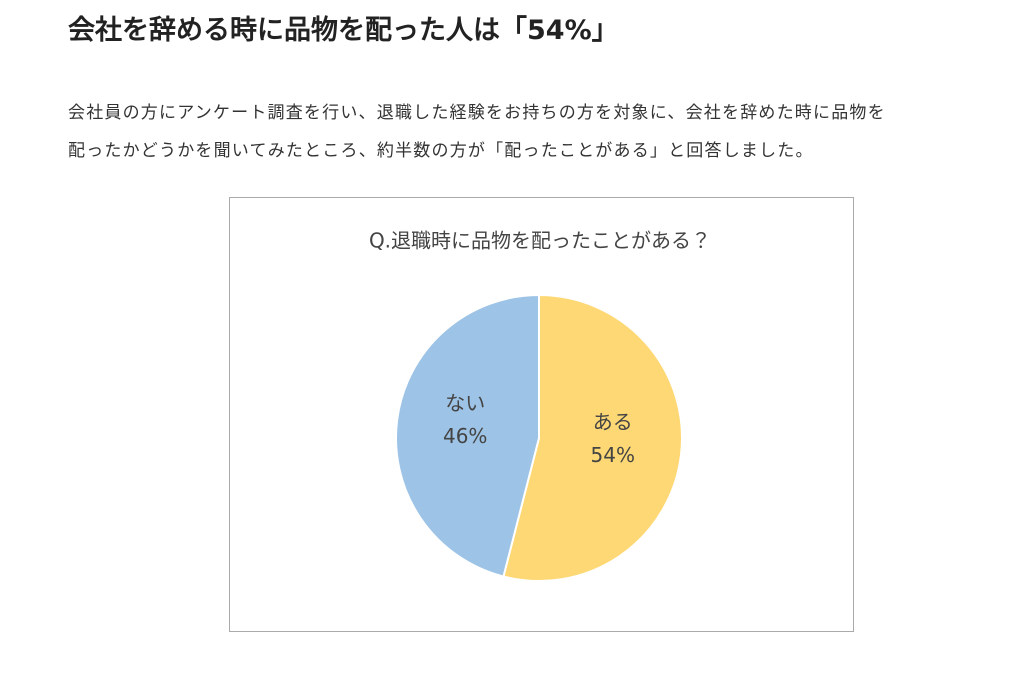 The height and width of the screenshot is (680, 1024). Describe the element at coordinates (465, 436) in the screenshot. I see `slice-value: 46%` at that location.